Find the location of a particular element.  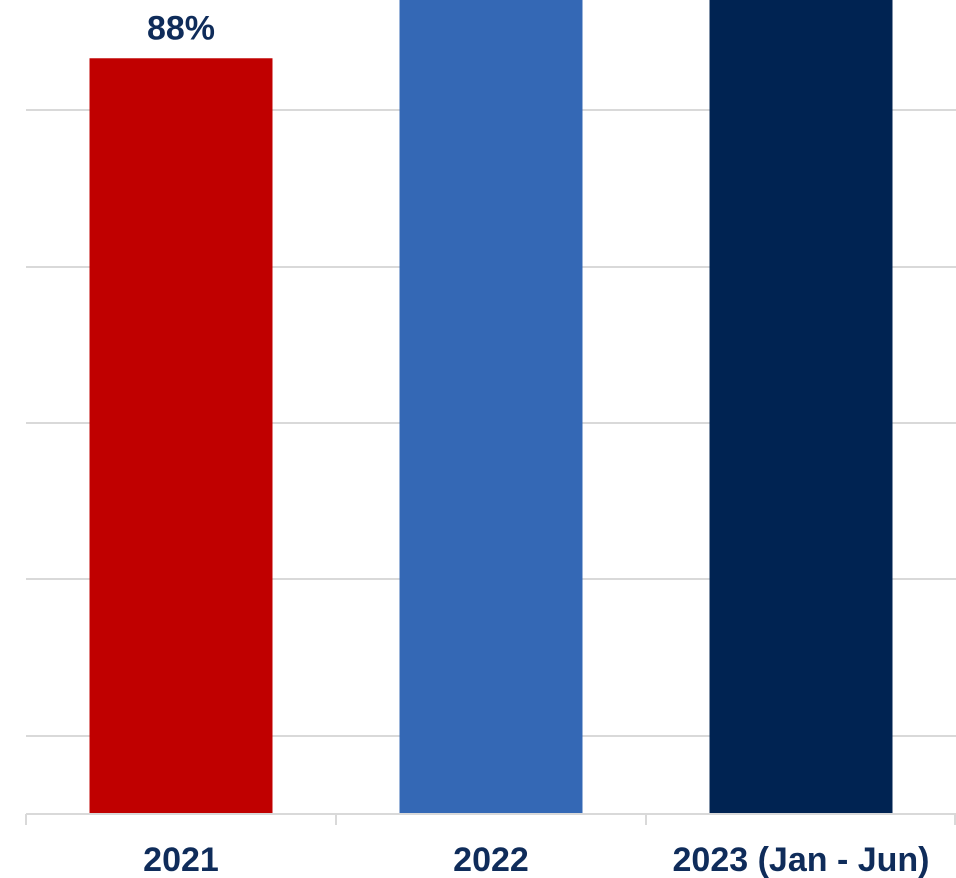

data-labels: 88%96%99% is located at coordinates (181, 28).